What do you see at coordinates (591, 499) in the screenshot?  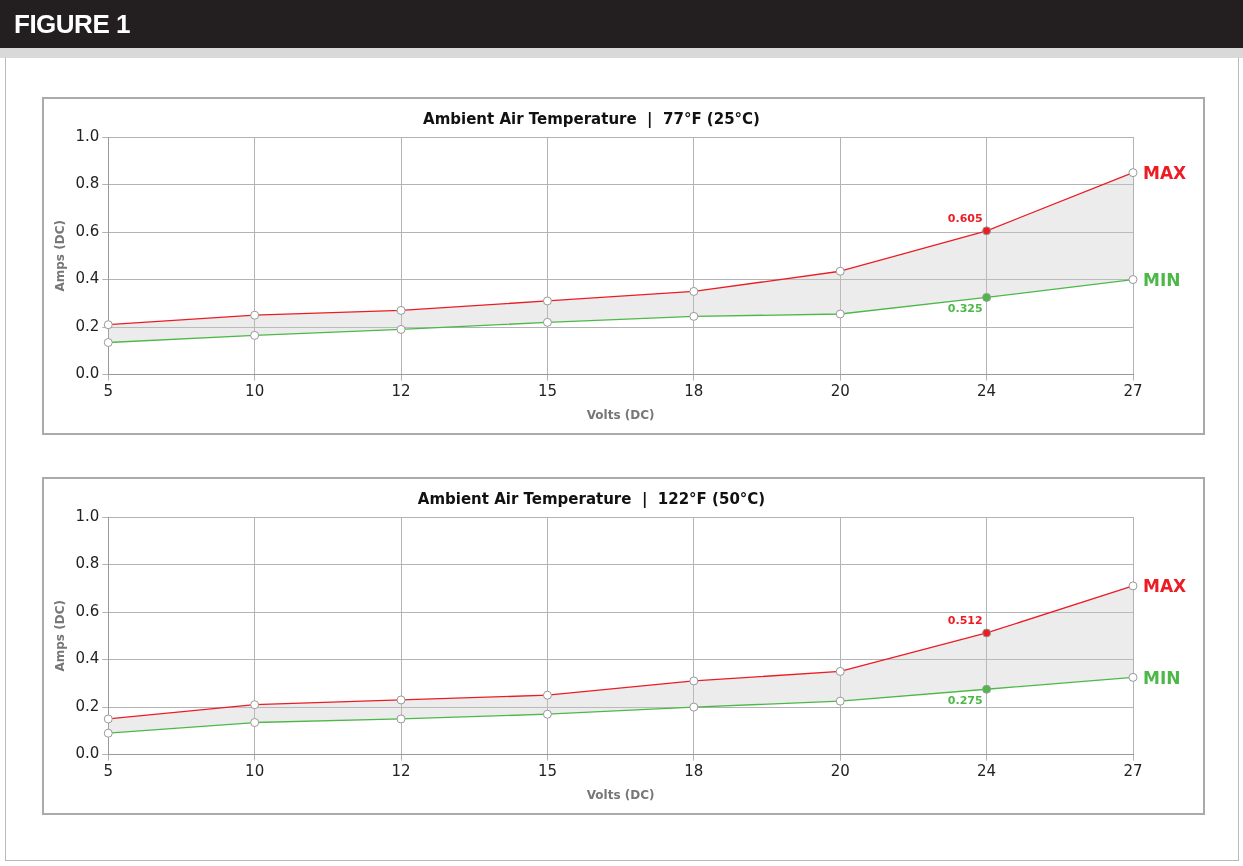 I see `chart-title: Ambient Air Temperature | 122°F (50°C)` at bounding box center [591, 499].